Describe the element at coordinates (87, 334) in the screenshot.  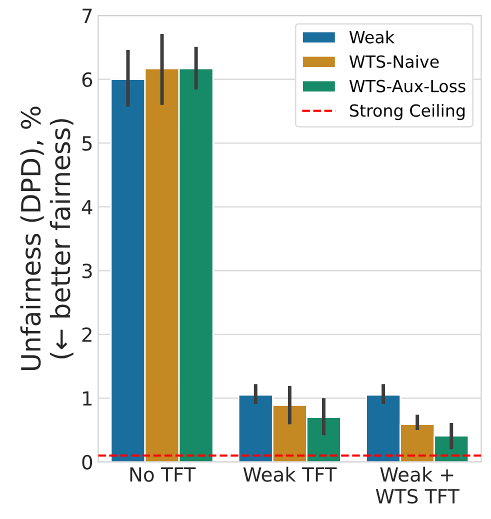
I see `y-tick-label: 2` at that location.